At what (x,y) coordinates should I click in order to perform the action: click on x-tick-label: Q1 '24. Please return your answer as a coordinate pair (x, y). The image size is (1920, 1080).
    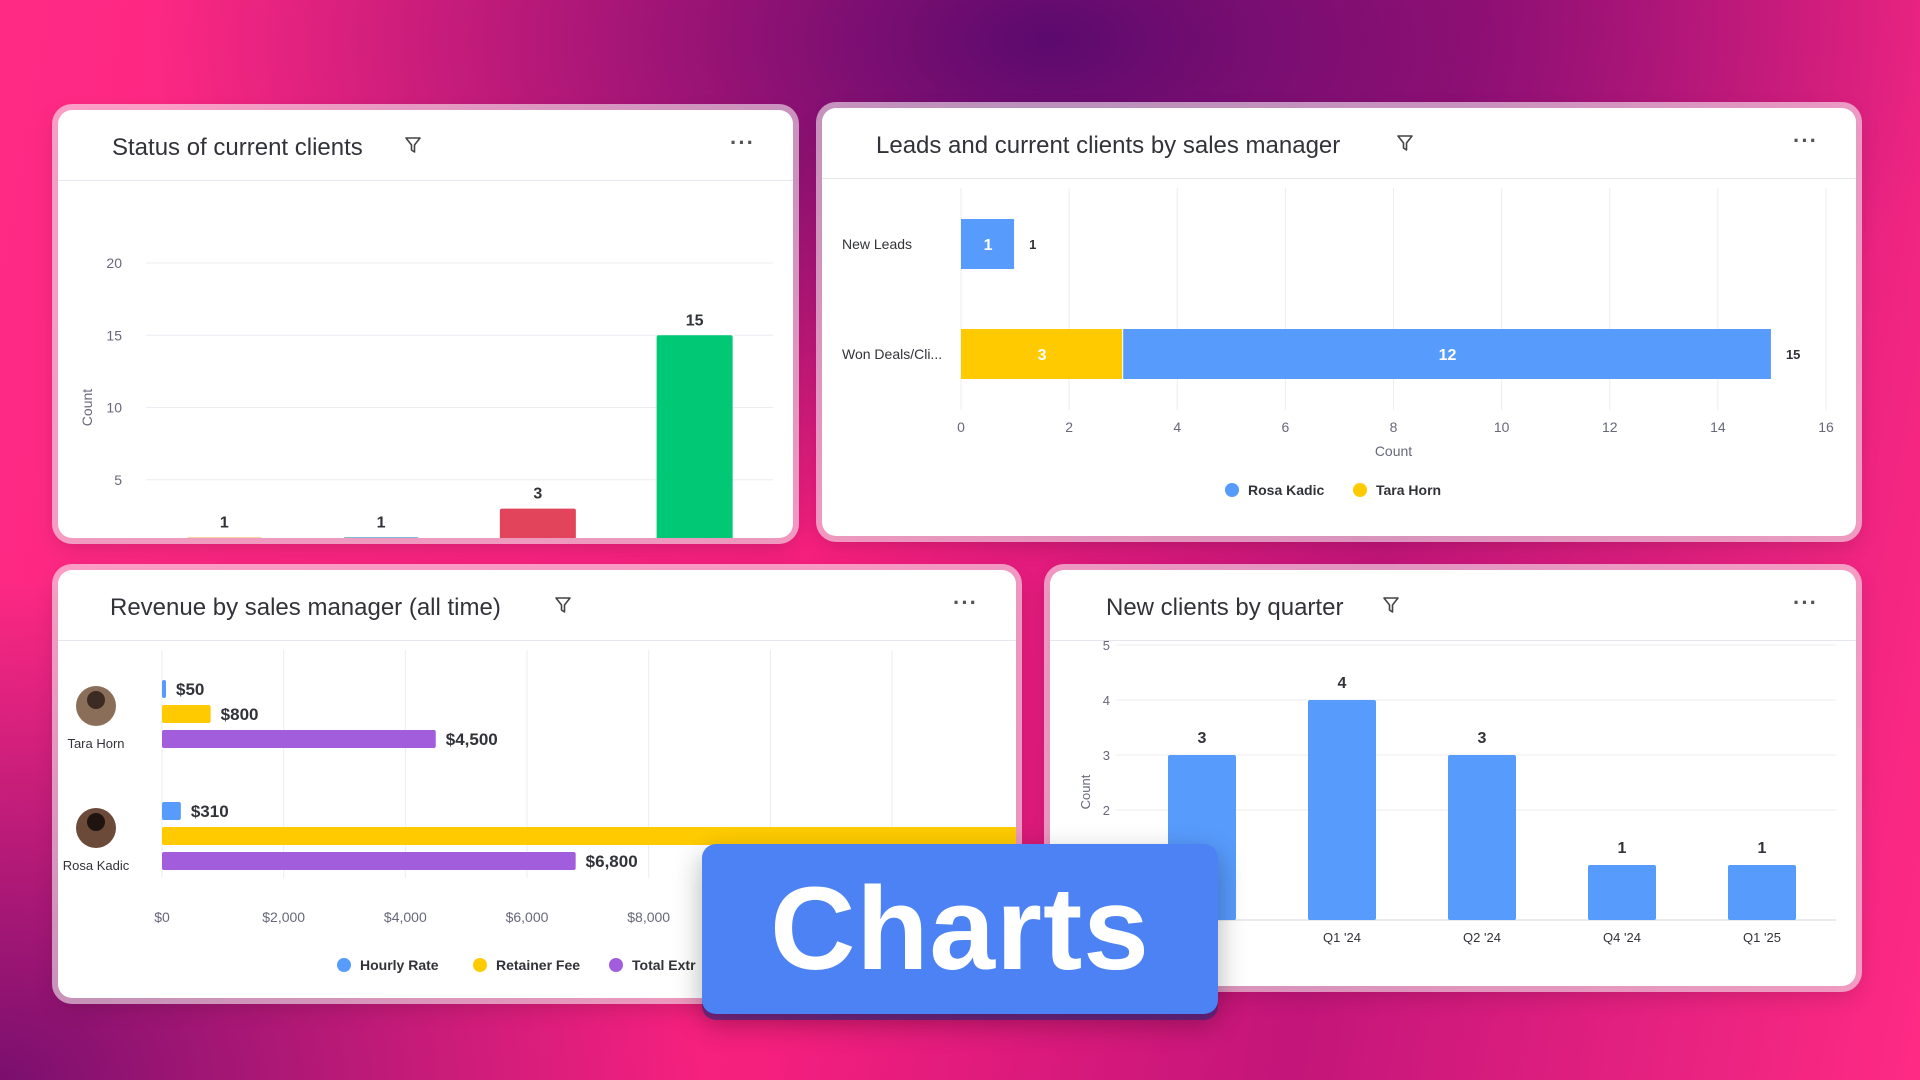
    Looking at the image, I should click on (1342, 937).